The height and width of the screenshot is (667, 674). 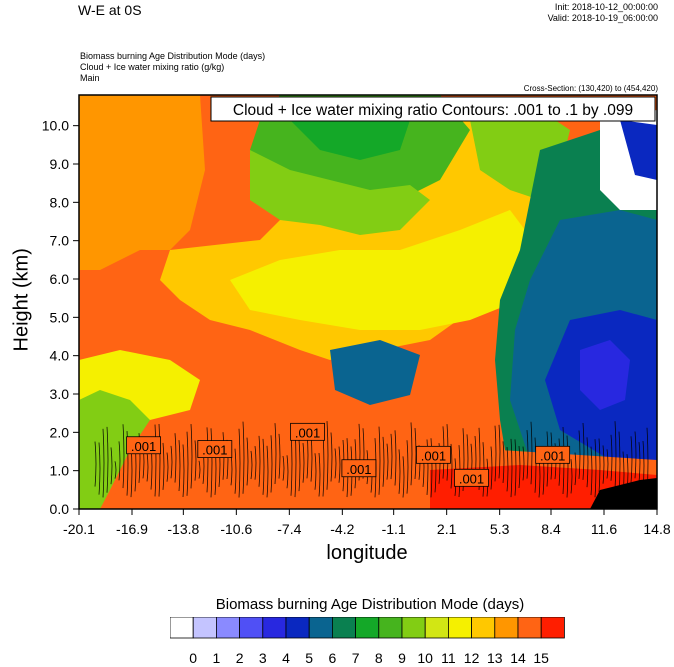 What do you see at coordinates (448, 658) in the screenshot?
I see `colorbar-tick-label: 11` at bounding box center [448, 658].